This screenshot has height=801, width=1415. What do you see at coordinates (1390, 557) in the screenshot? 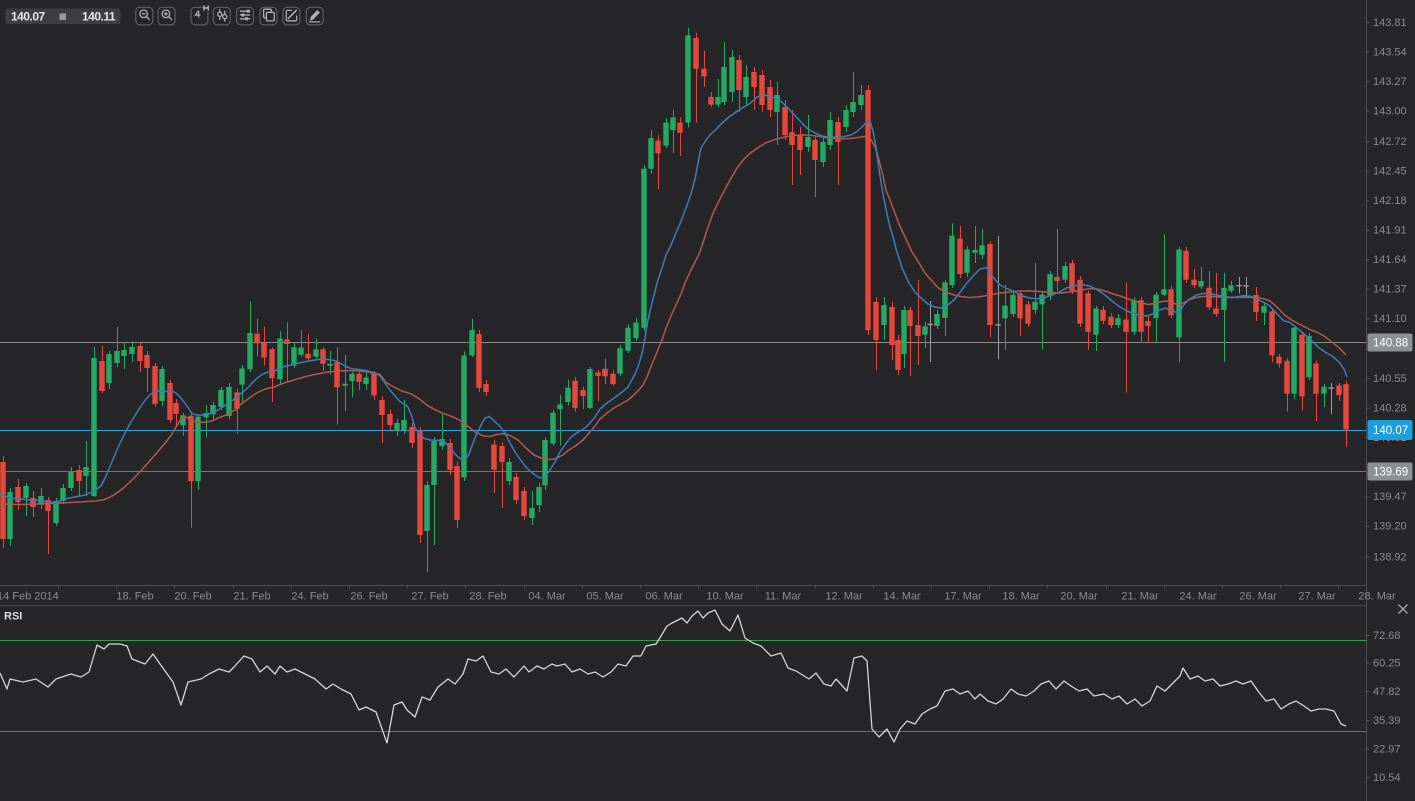
I see `svg-text: 138.92` at bounding box center [1390, 557].